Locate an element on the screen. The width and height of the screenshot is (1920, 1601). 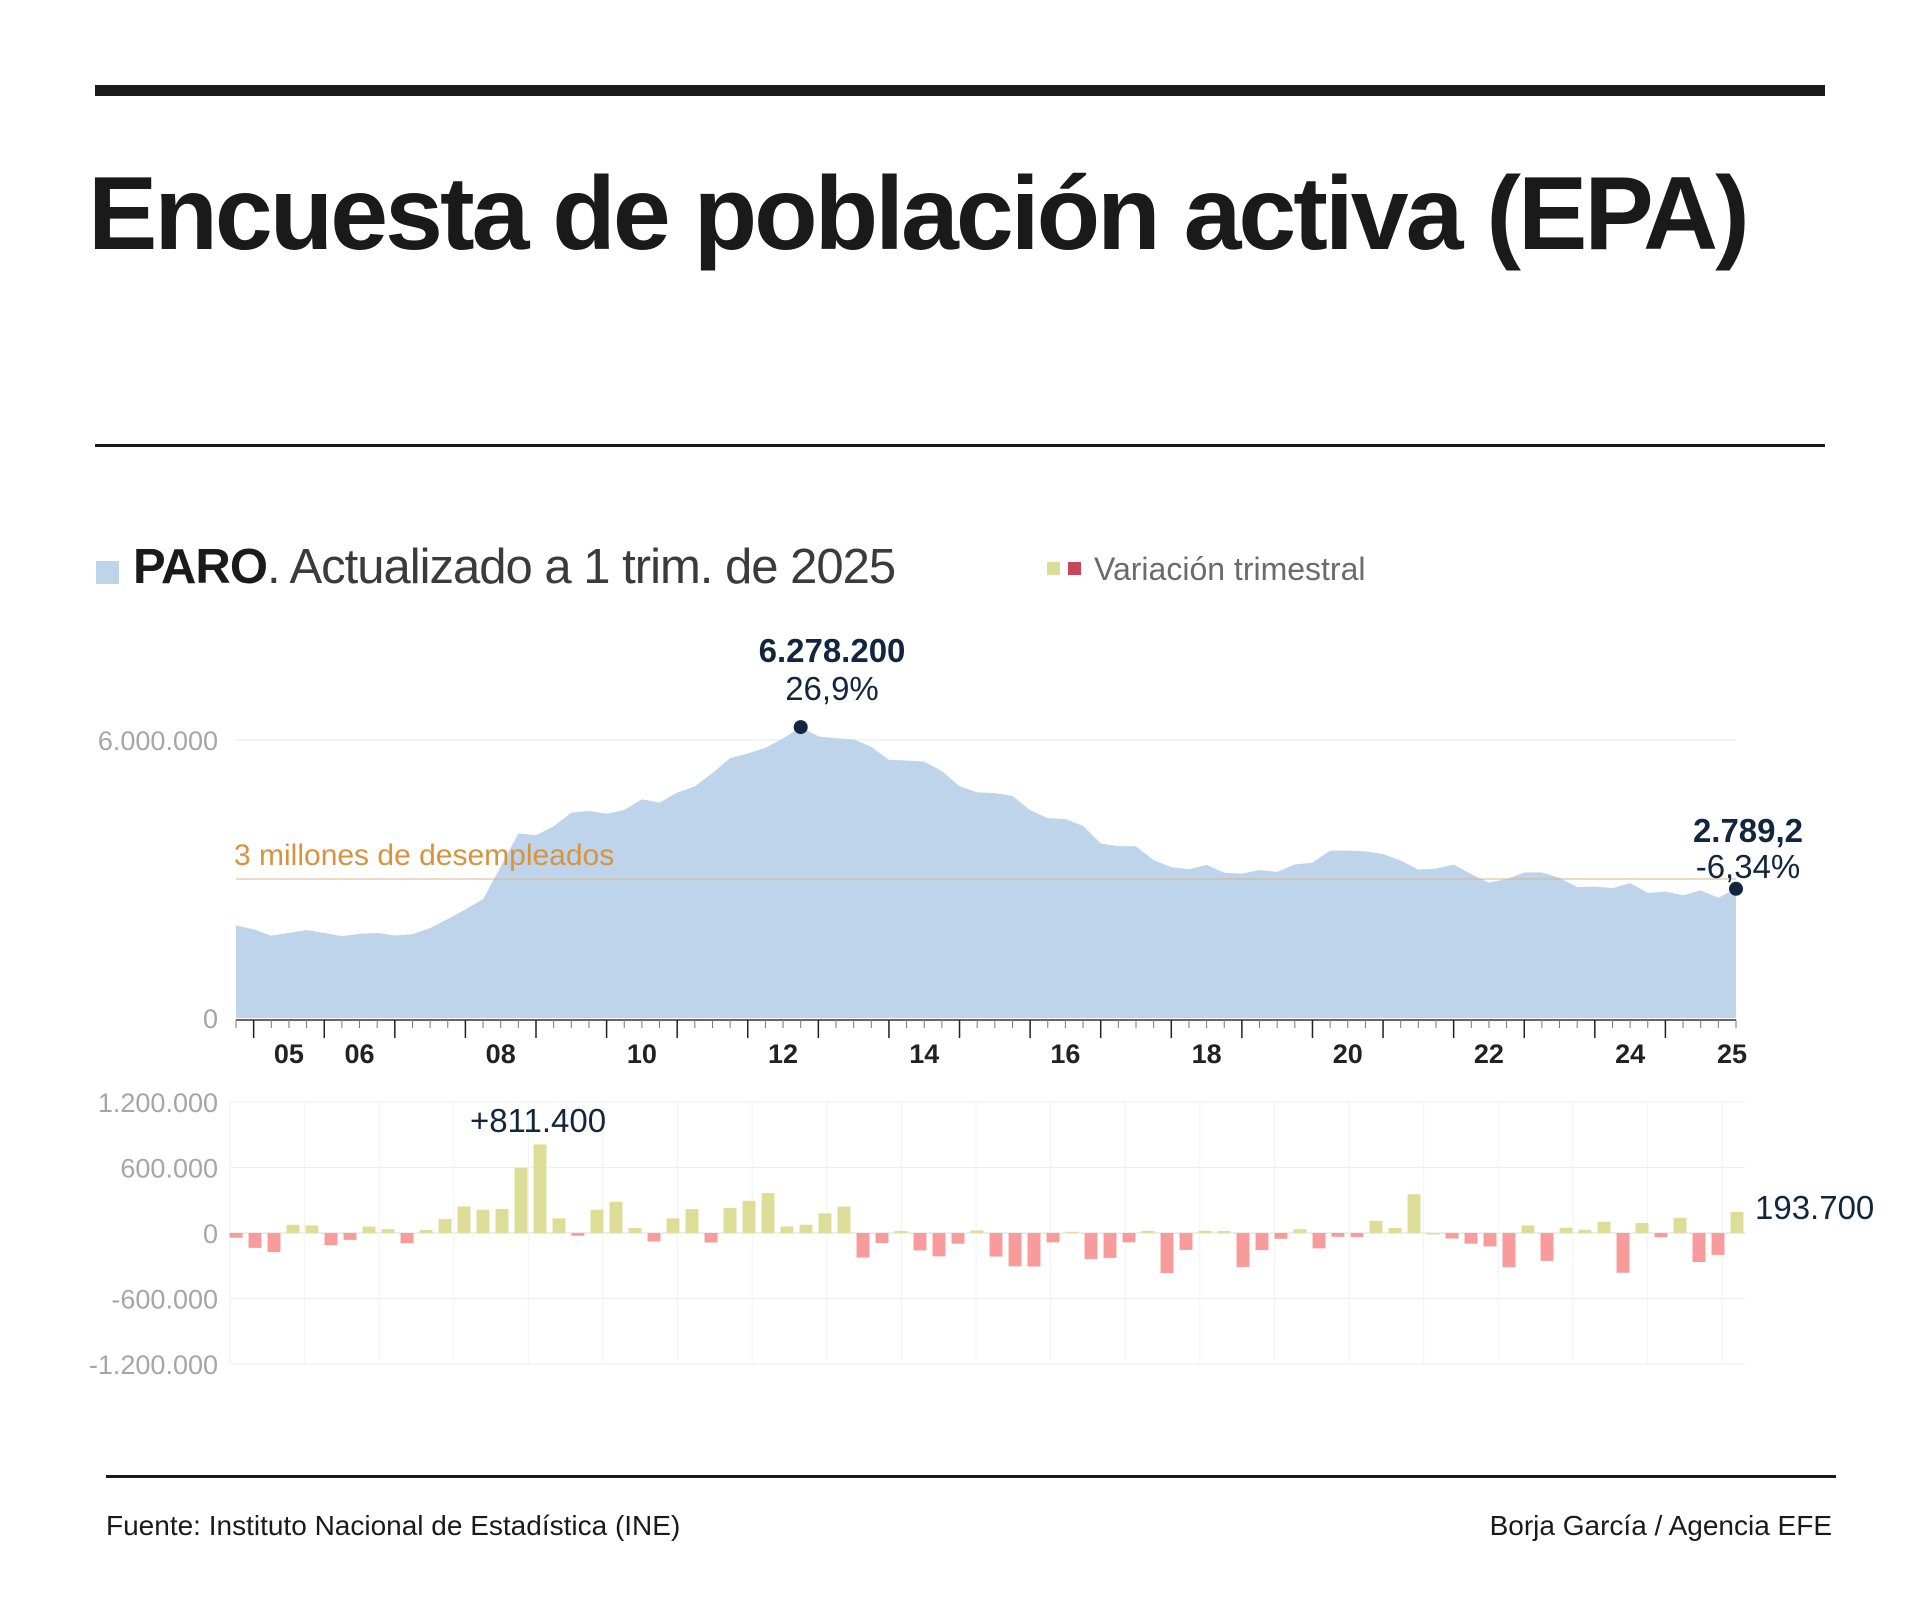
page-title: Encuesta de población activa (EPA) is located at coordinates (919, 214).